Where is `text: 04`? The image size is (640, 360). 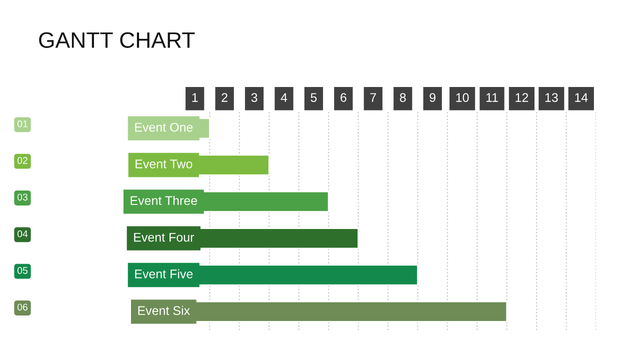
text: 04 is located at coordinates (22, 234).